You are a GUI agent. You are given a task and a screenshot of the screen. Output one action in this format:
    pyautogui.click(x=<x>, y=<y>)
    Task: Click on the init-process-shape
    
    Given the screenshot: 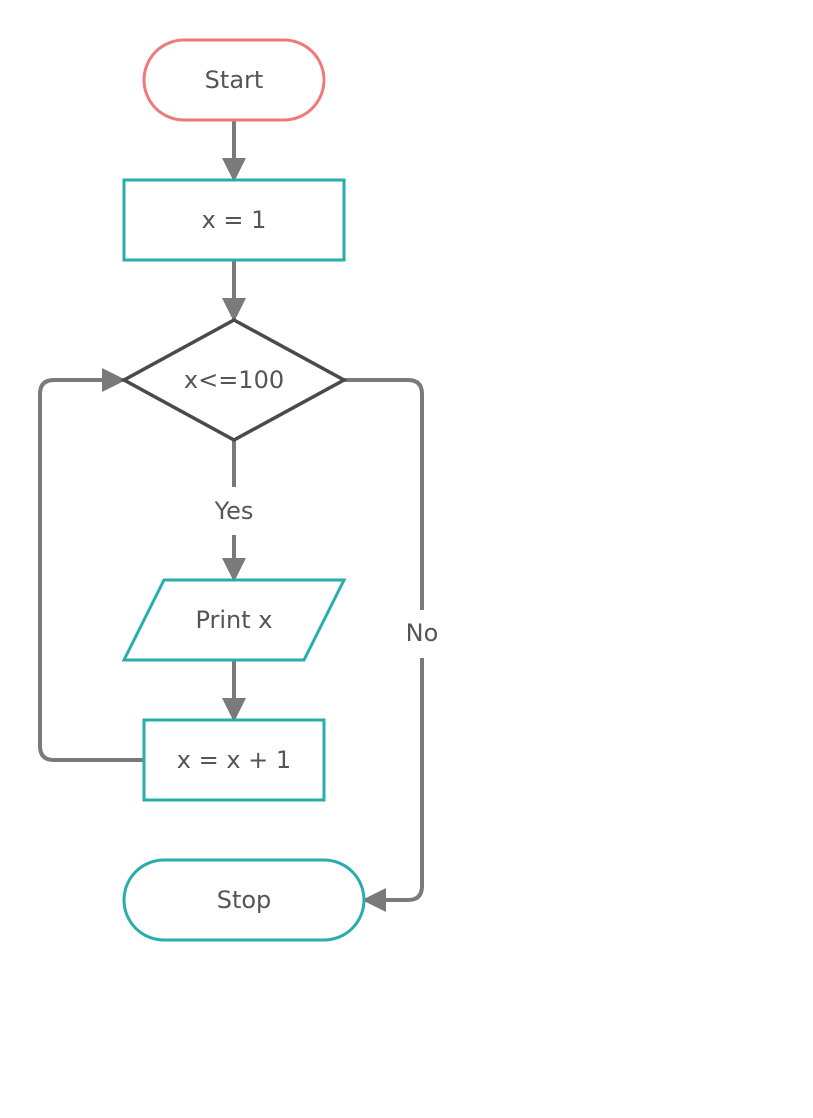 What is the action you would take?
    pyautogui.click(x=234, y=220)
    